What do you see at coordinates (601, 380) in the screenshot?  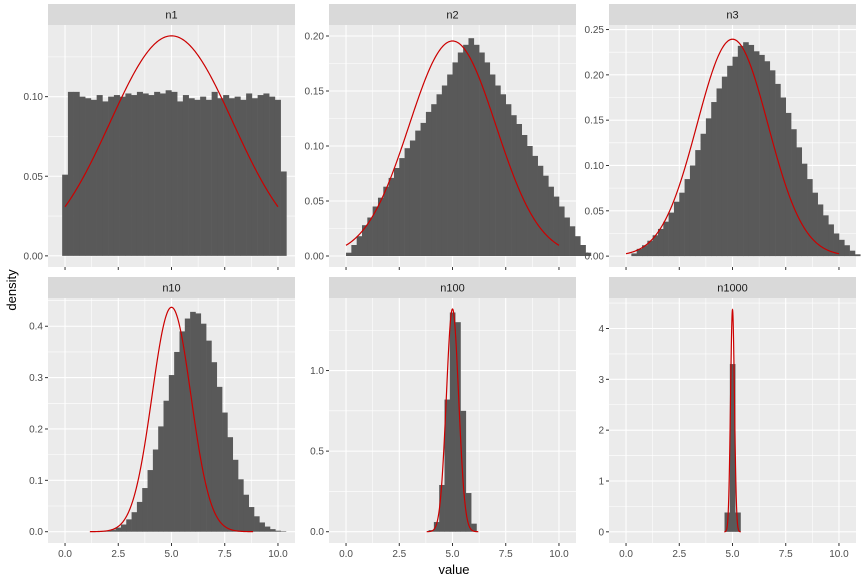 I see `y-tick-label: 3` at bounding box center [601, 380].